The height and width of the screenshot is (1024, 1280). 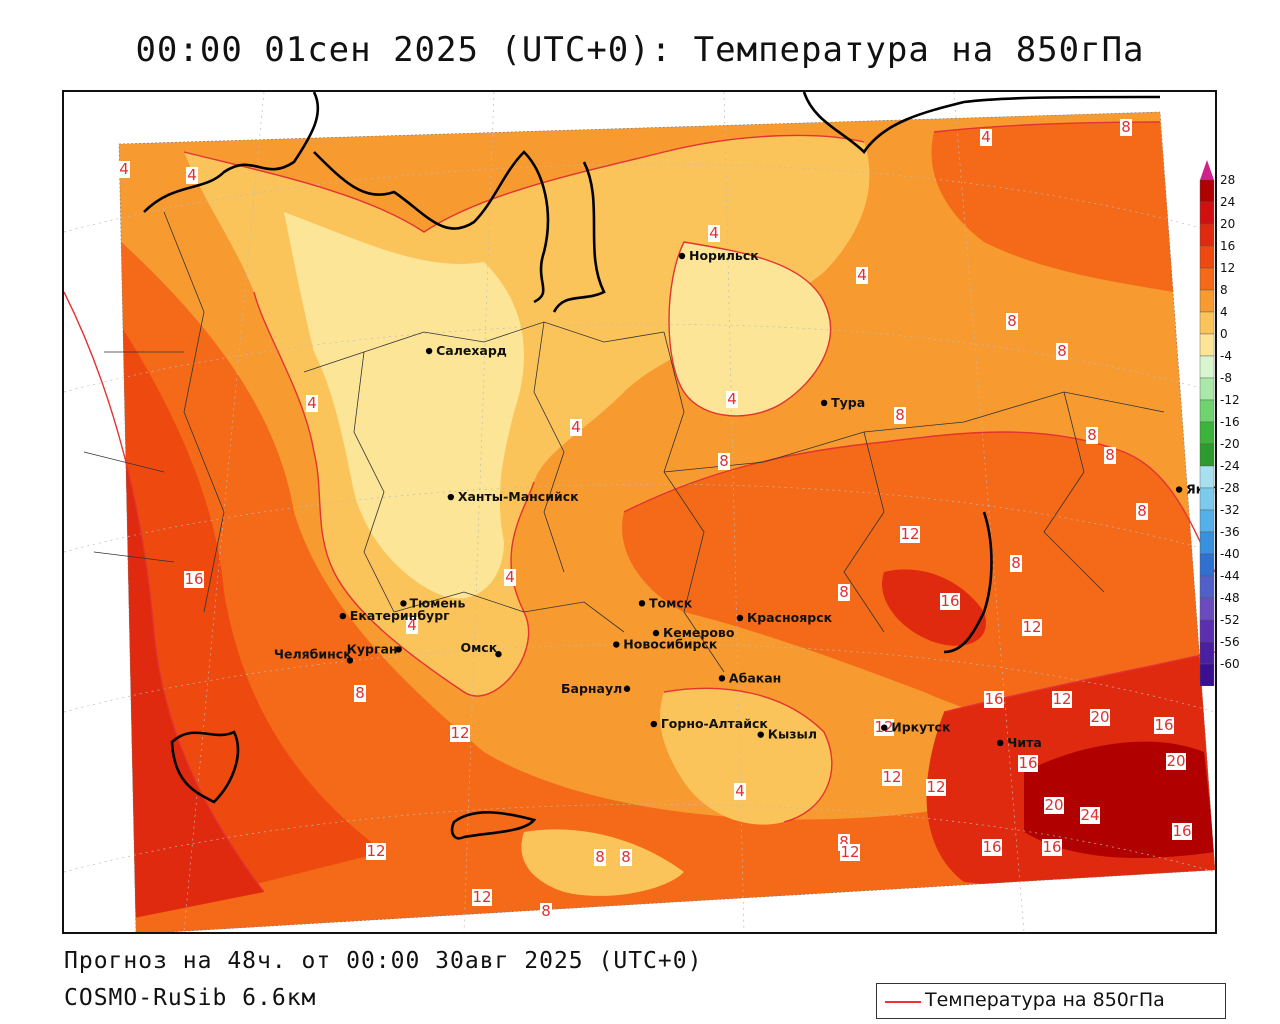 What do you see at coordinates (1024, 742) in the screenshot?
I see `city-label: Чита` at bounding box center [1024, 742].